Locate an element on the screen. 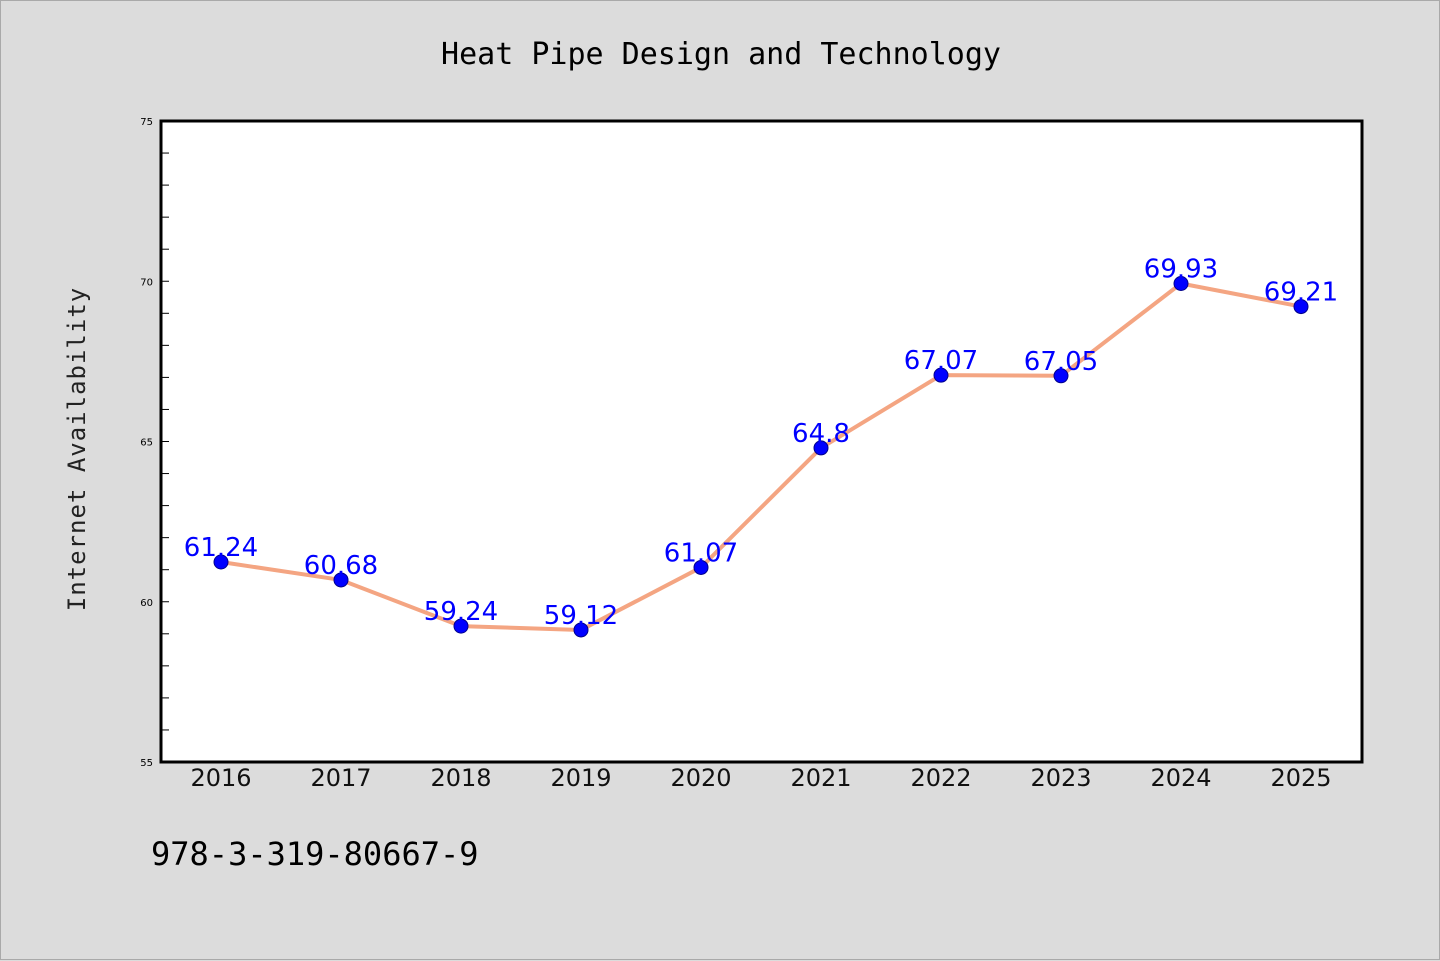  data-label: 67.07 is located at coordinates (941, 361).